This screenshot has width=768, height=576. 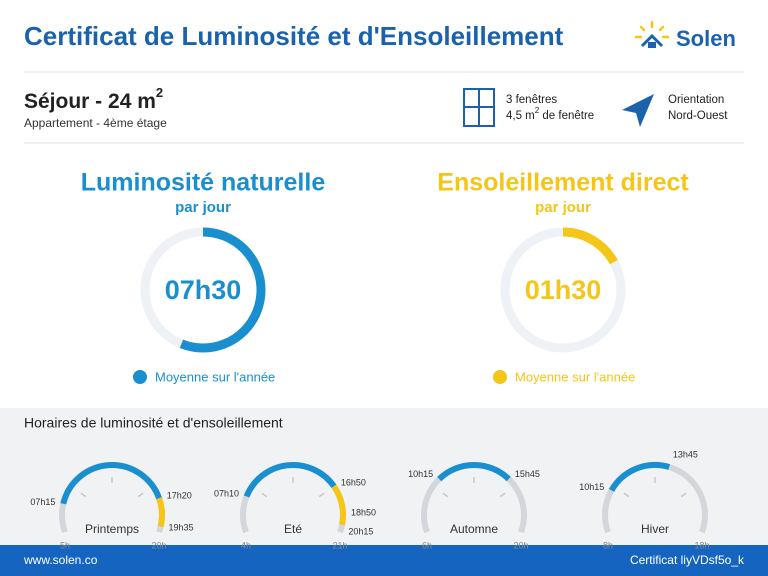 What do you see at coordinates (687, 560) in the screenshot?
I see `footer-certificate: Certificat liyVDsf5o_k` at bounding box center [687, 560].